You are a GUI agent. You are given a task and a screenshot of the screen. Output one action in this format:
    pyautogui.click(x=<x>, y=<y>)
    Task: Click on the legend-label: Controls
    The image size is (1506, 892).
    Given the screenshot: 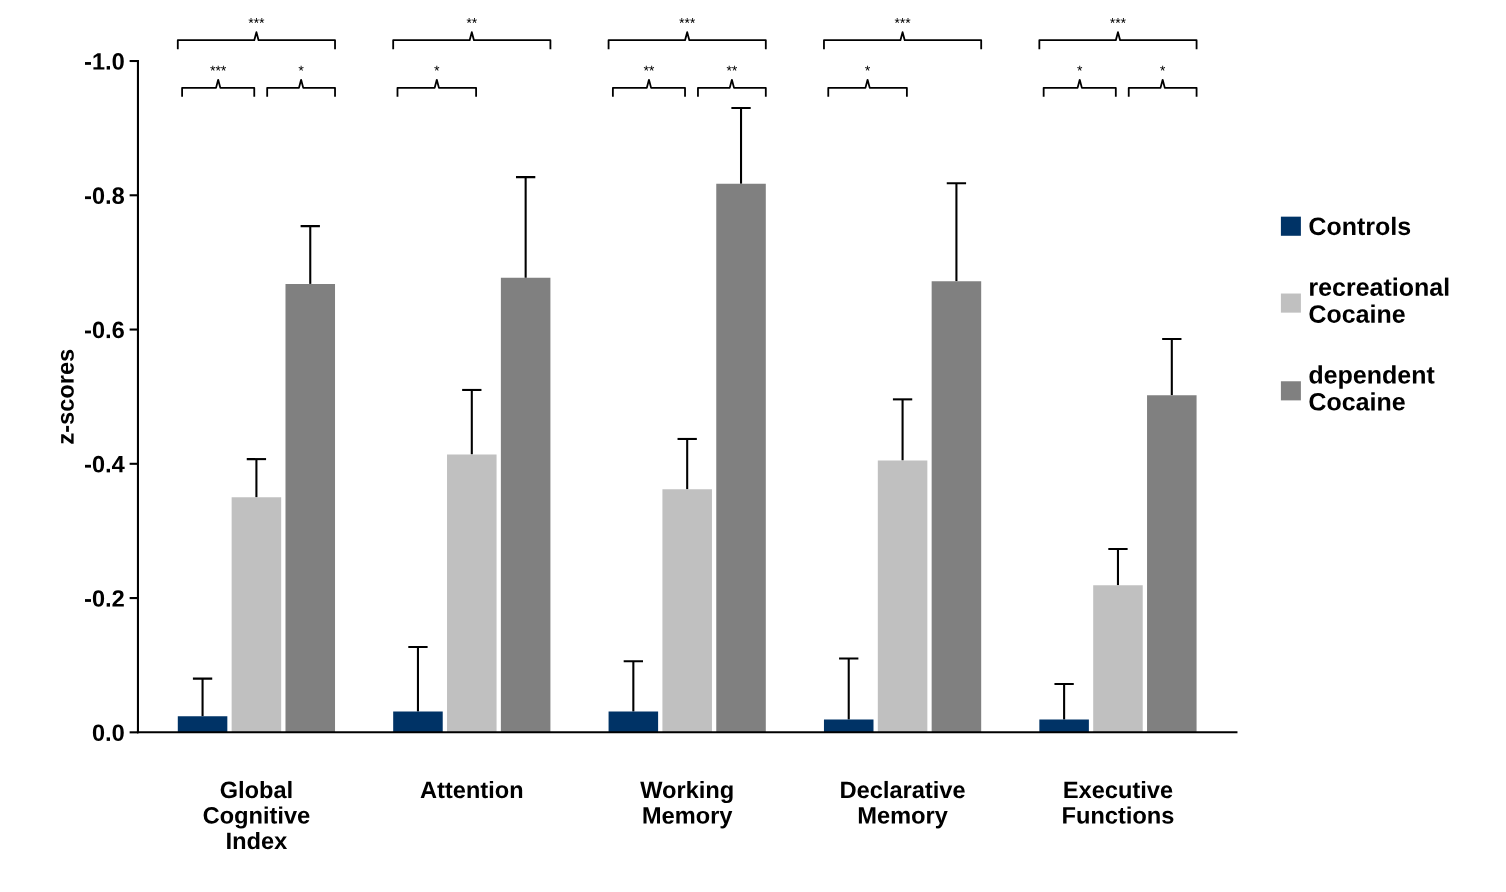 What is the action you would take?
    pyautogui.click(x=1360, y=226)
    